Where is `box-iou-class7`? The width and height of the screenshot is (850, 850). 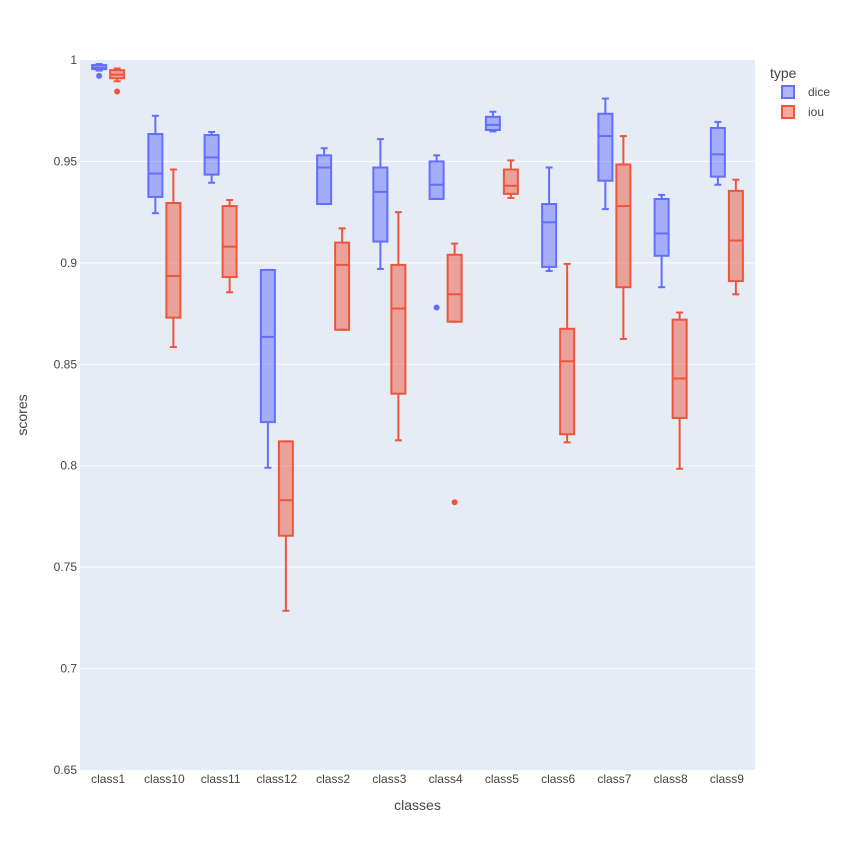 box-iou-class7 is located at coordinates (623, 237).